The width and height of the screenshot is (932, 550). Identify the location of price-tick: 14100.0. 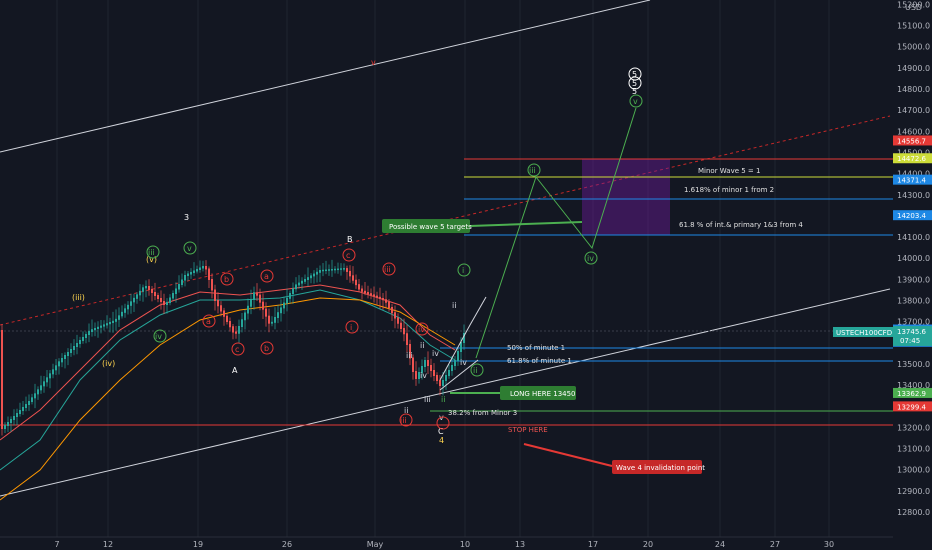
(913, 237).